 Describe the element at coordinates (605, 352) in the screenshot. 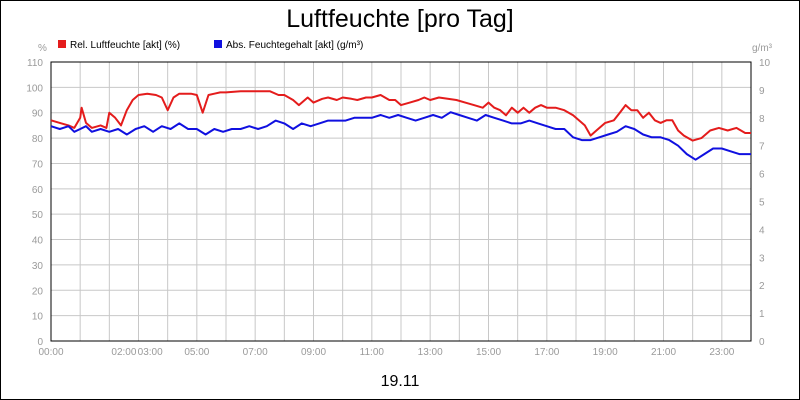

I see `x-tick-label: 19:00` at that location.